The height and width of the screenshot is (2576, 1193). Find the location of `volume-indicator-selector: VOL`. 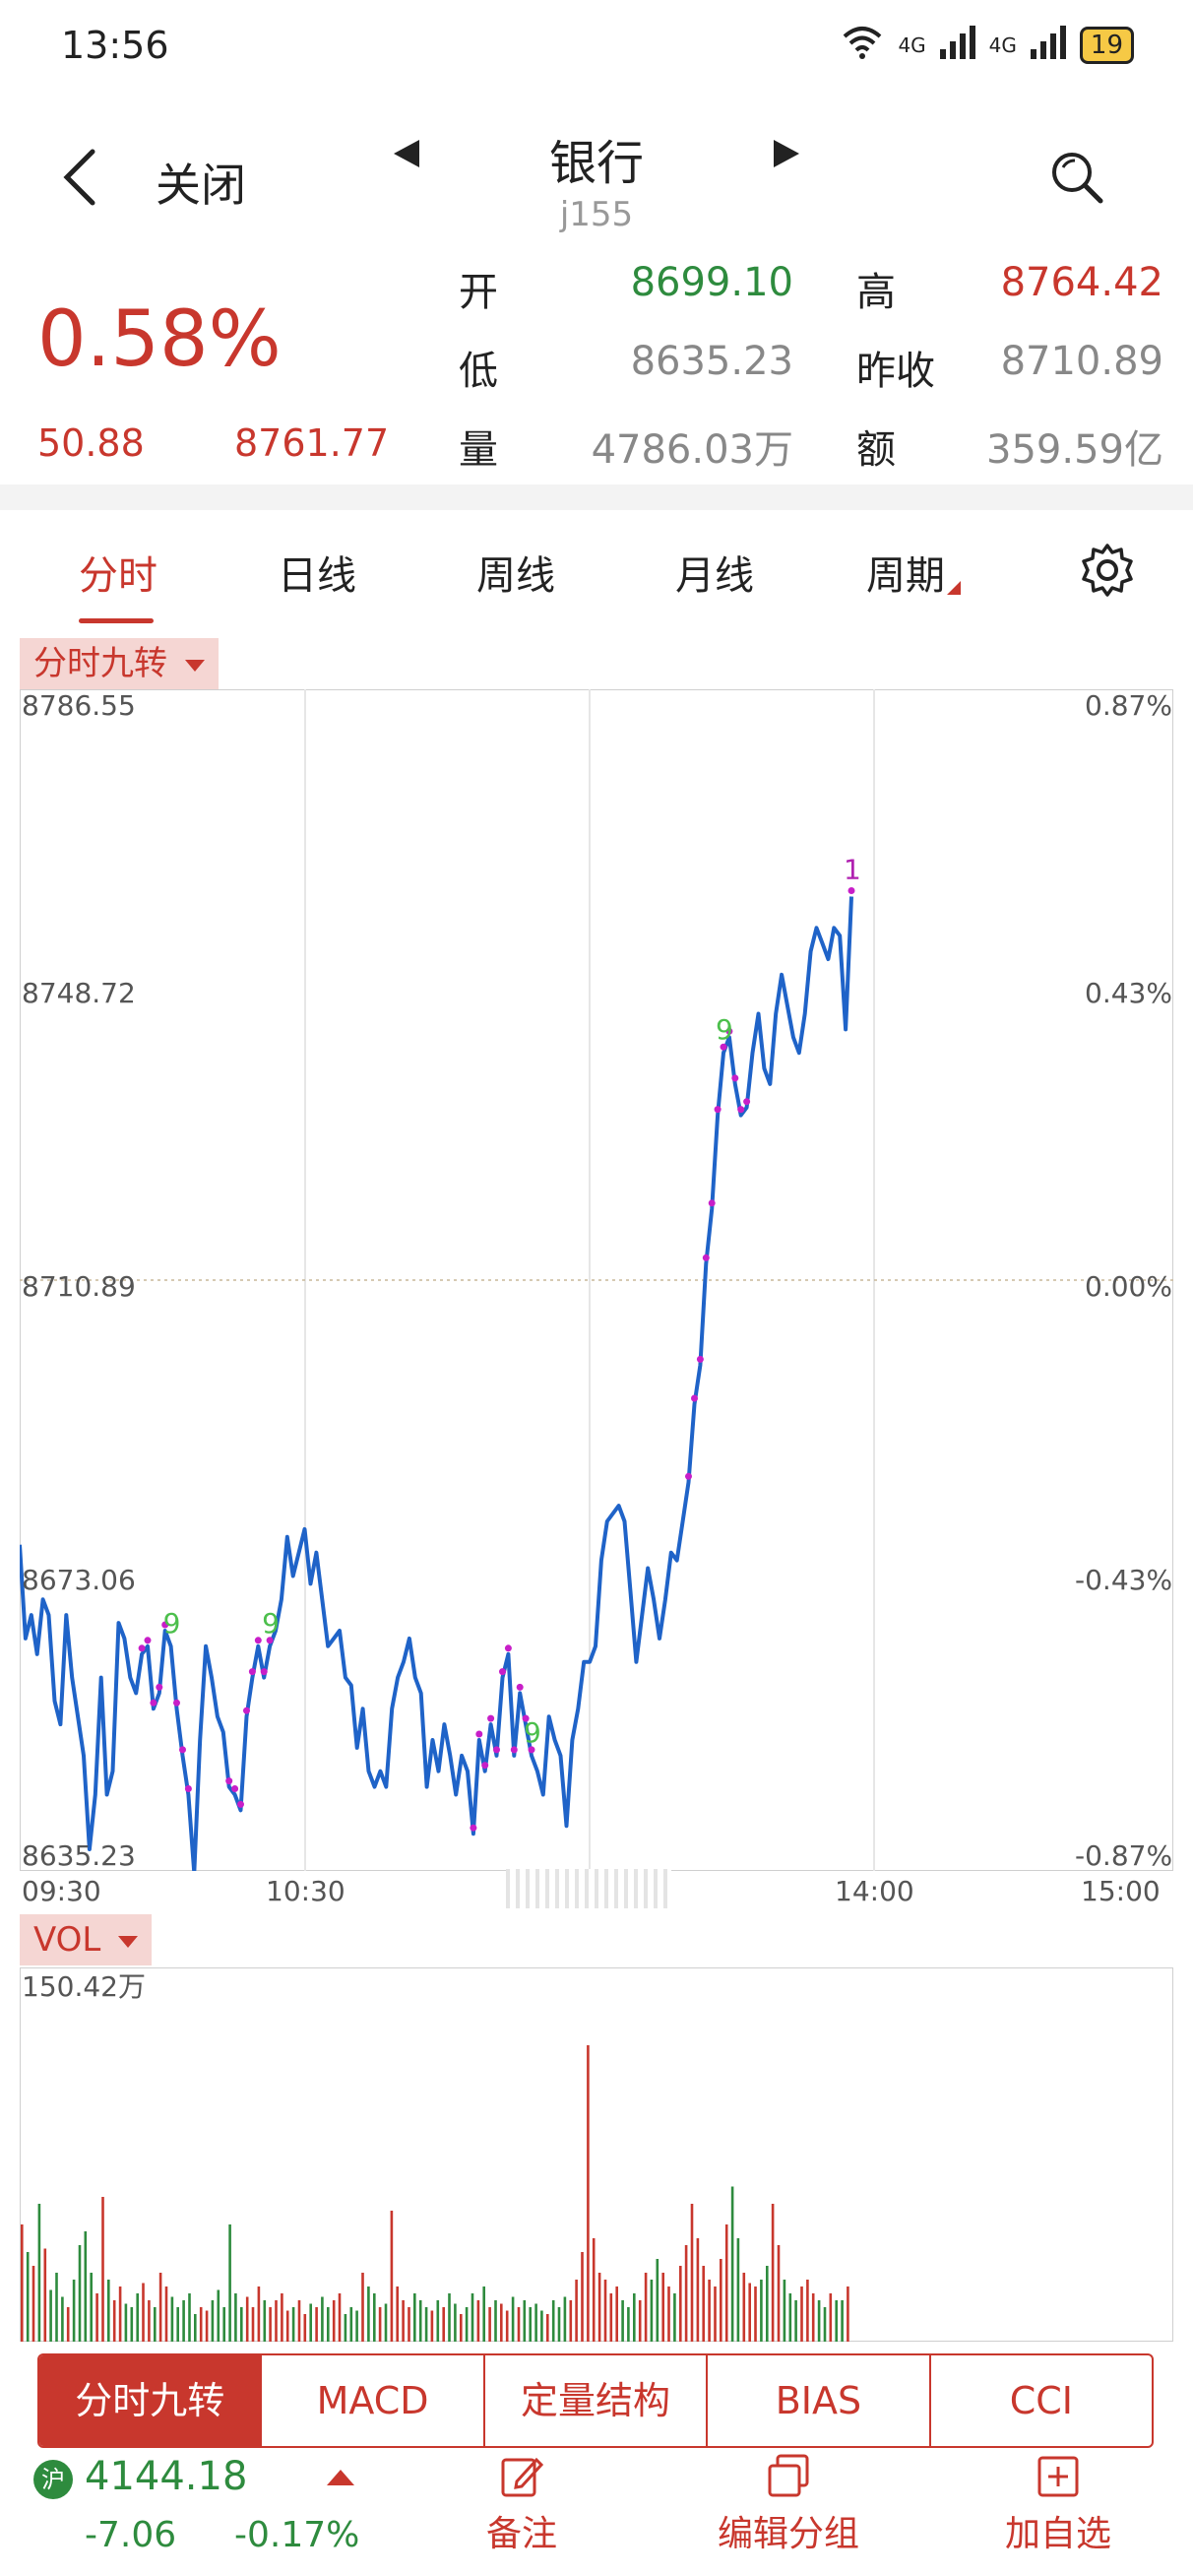

volume-indicator-selector: VOL is located at coordinates (86, 1939).